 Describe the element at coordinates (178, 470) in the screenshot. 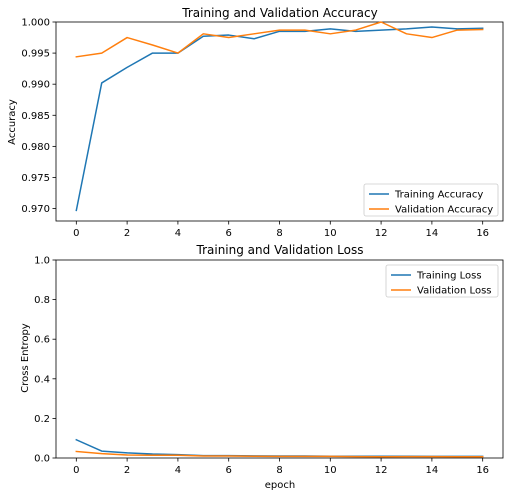

I see `loss-x-tick-label: 4` at that location.